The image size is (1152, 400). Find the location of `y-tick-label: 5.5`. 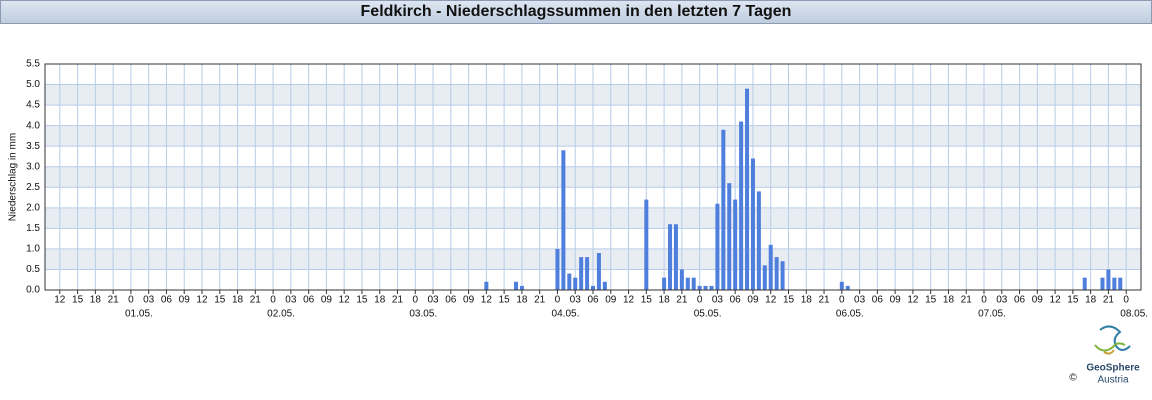

y-tick-label: 5.5 is located at coordinates (33, 64).